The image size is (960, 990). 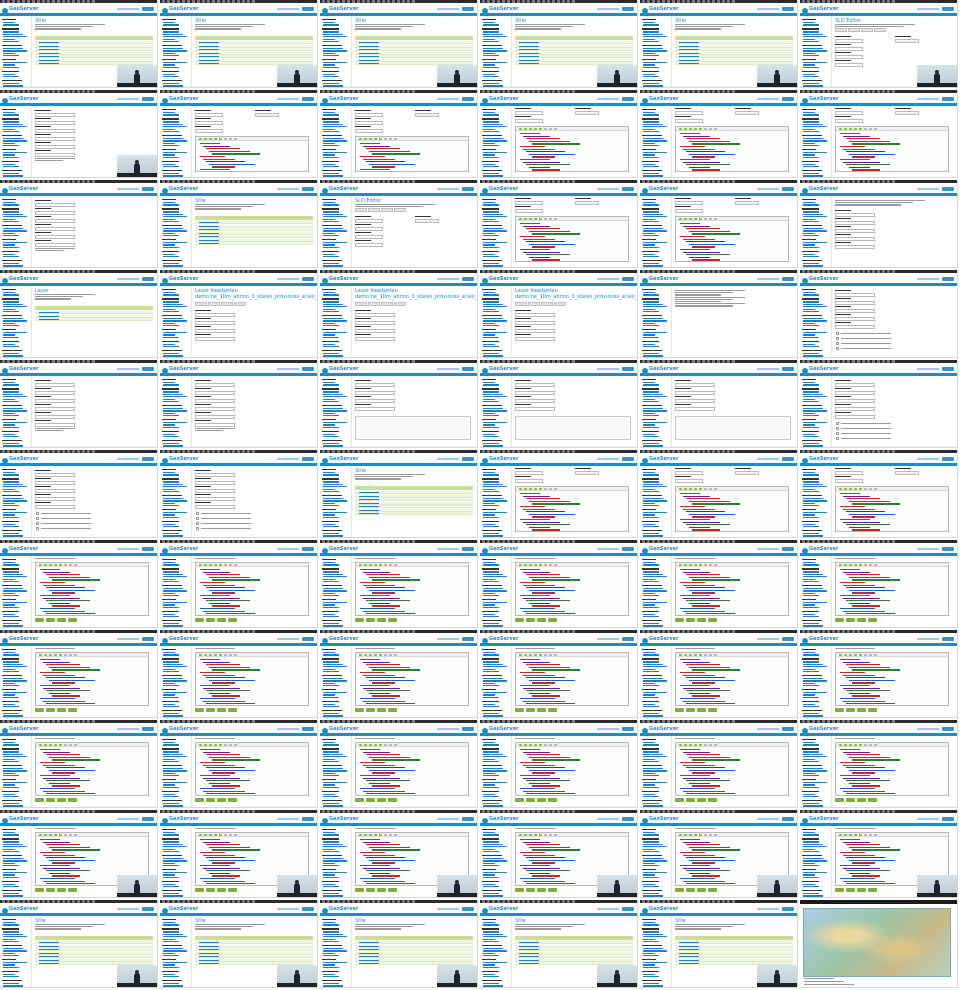 What do you see at coordinates (689, 631) in the screenshot?
I see `browser-tabs` at bounding box center [689, 631].